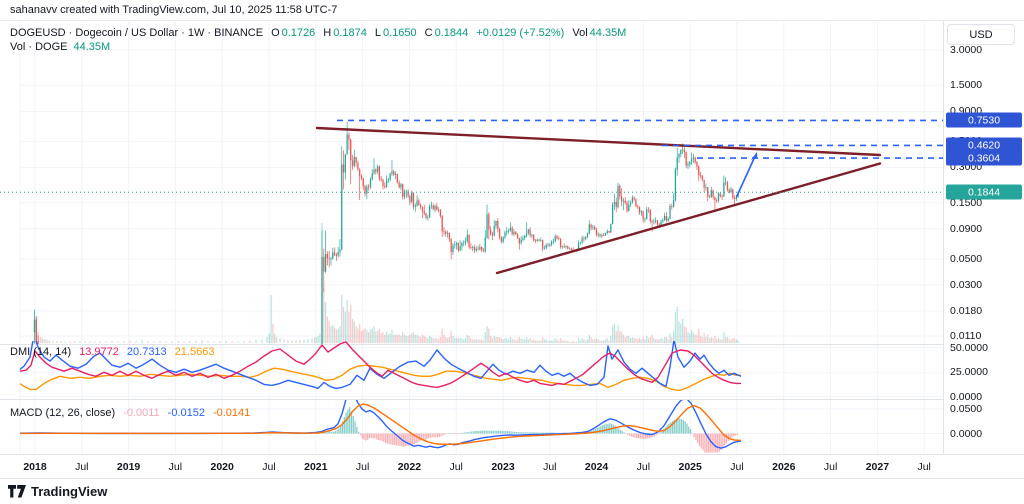 The height and width of the screenshot is (504, 1024). I want to click on price-axis-label: 0.1500, so click(966, 202).